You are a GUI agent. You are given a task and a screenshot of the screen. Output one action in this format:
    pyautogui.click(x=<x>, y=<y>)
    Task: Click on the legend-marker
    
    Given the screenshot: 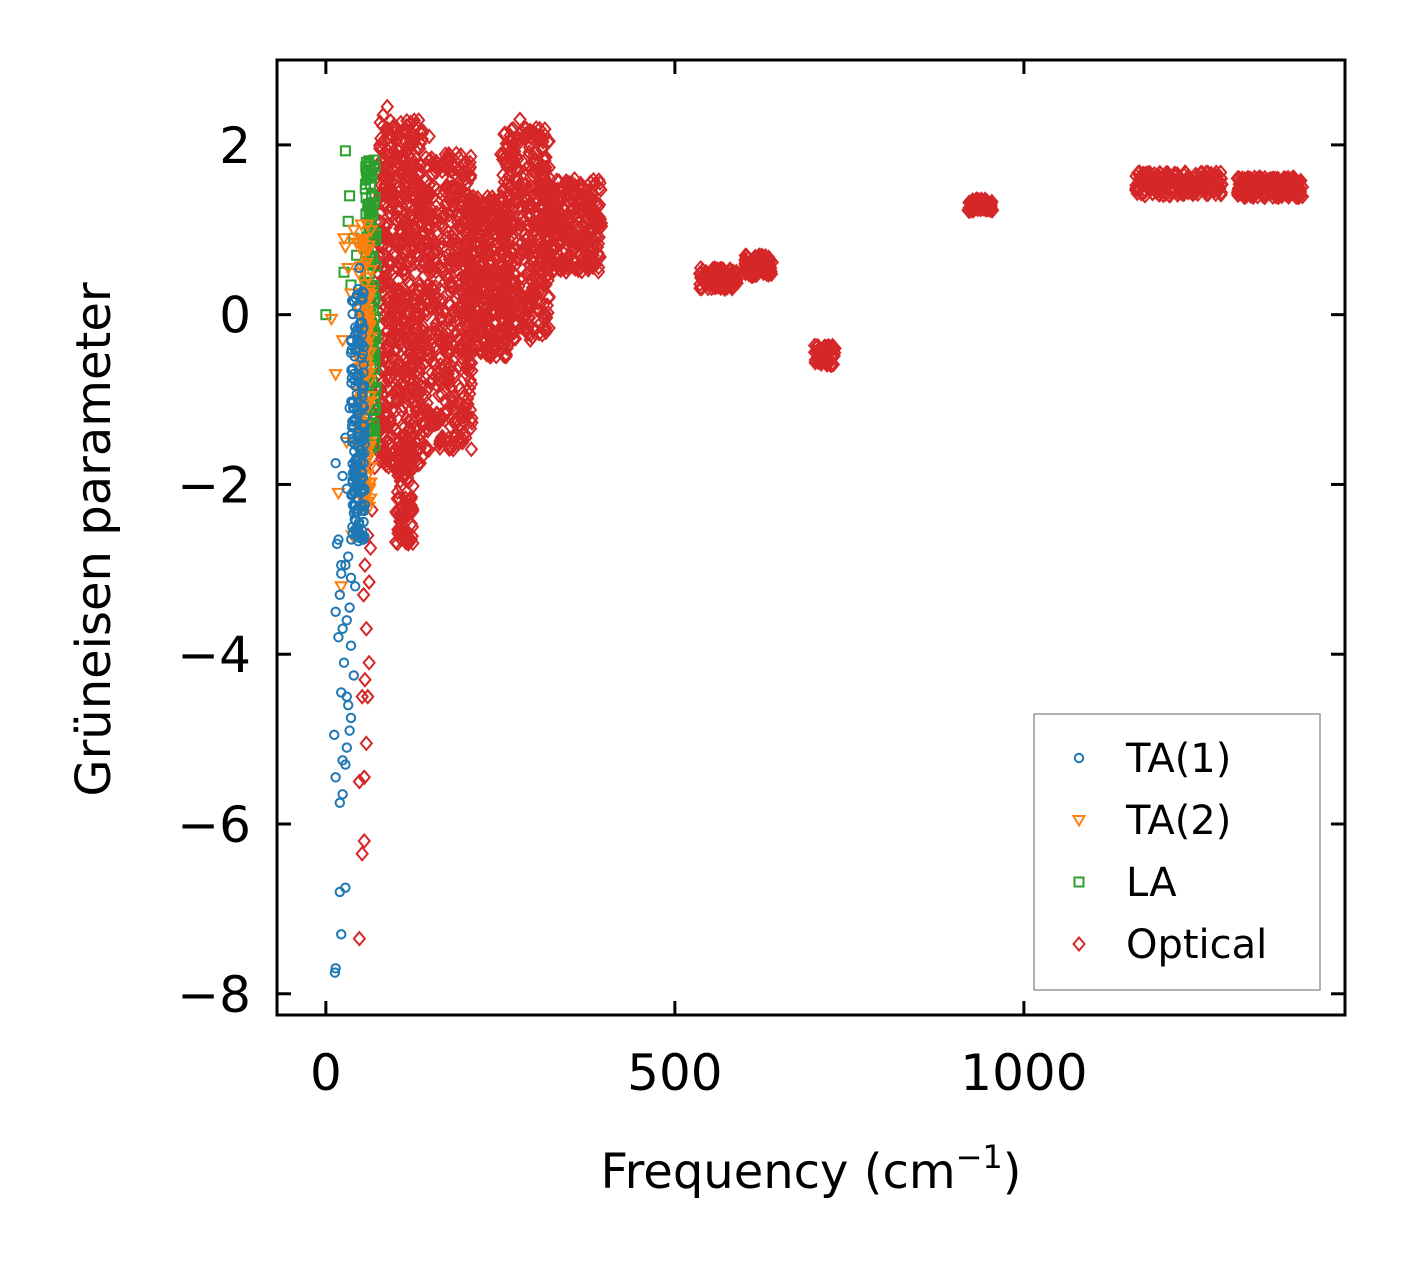 What is the action you would take?
    pyautogui.click(x=1079, y=882)
    